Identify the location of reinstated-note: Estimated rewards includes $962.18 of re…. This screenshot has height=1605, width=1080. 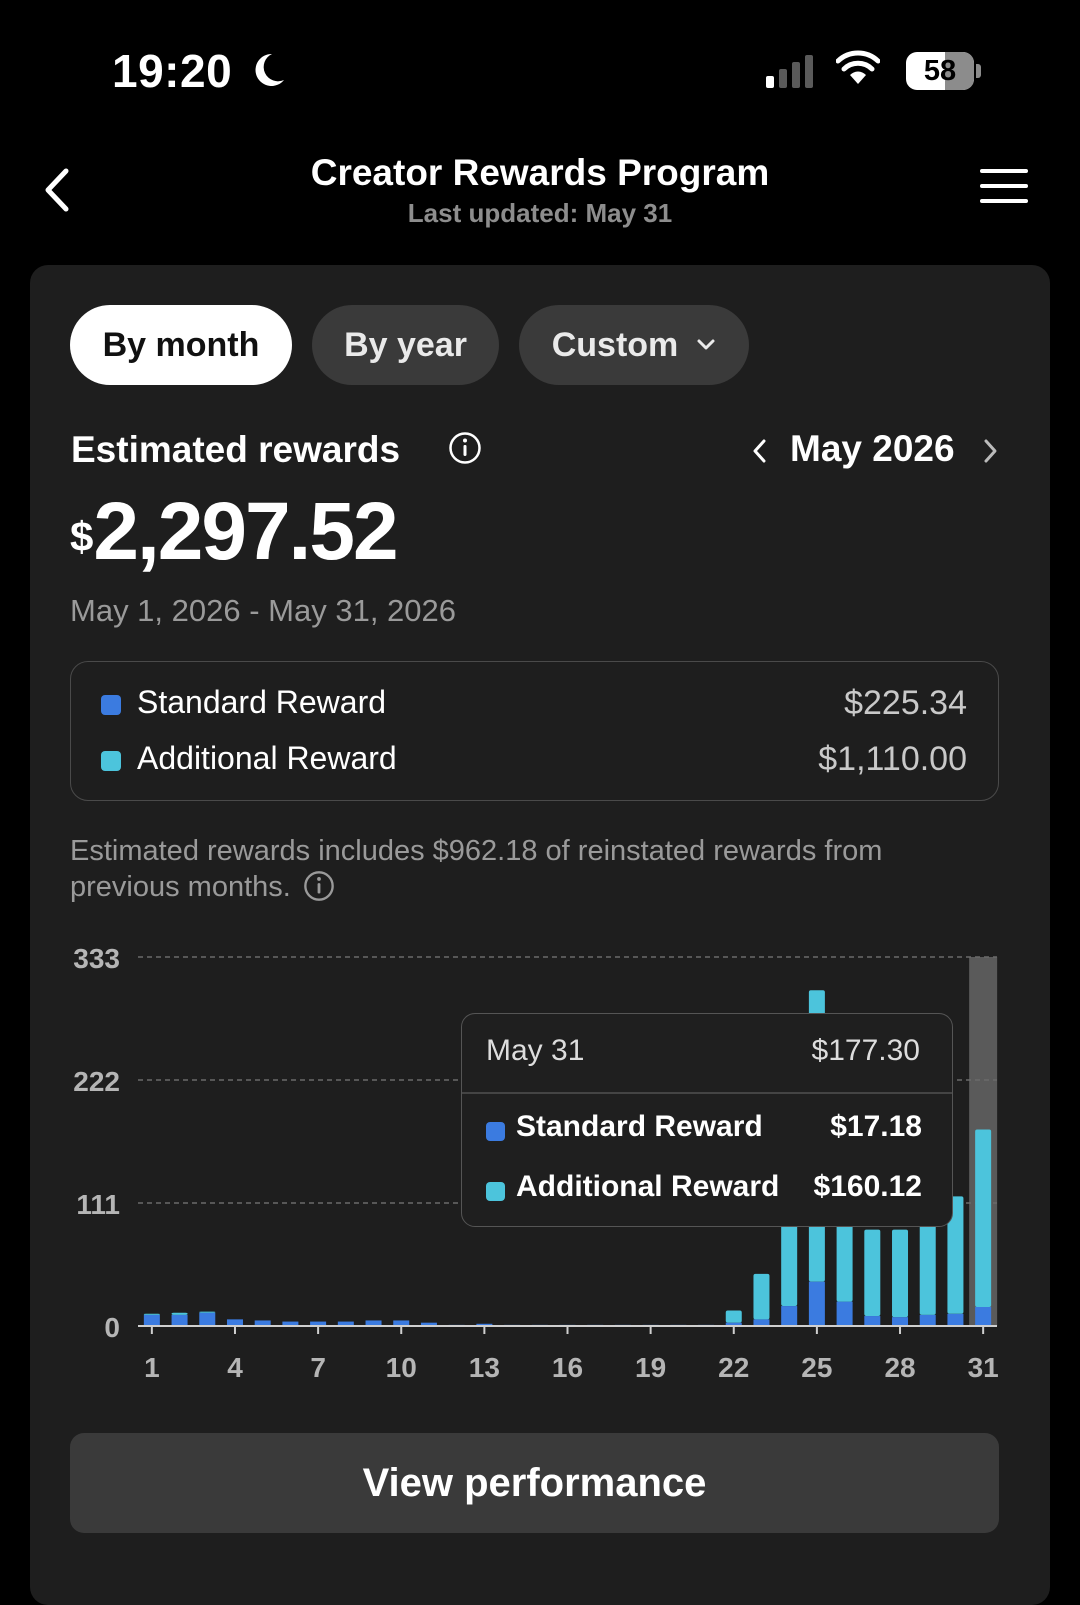
(530, 869).